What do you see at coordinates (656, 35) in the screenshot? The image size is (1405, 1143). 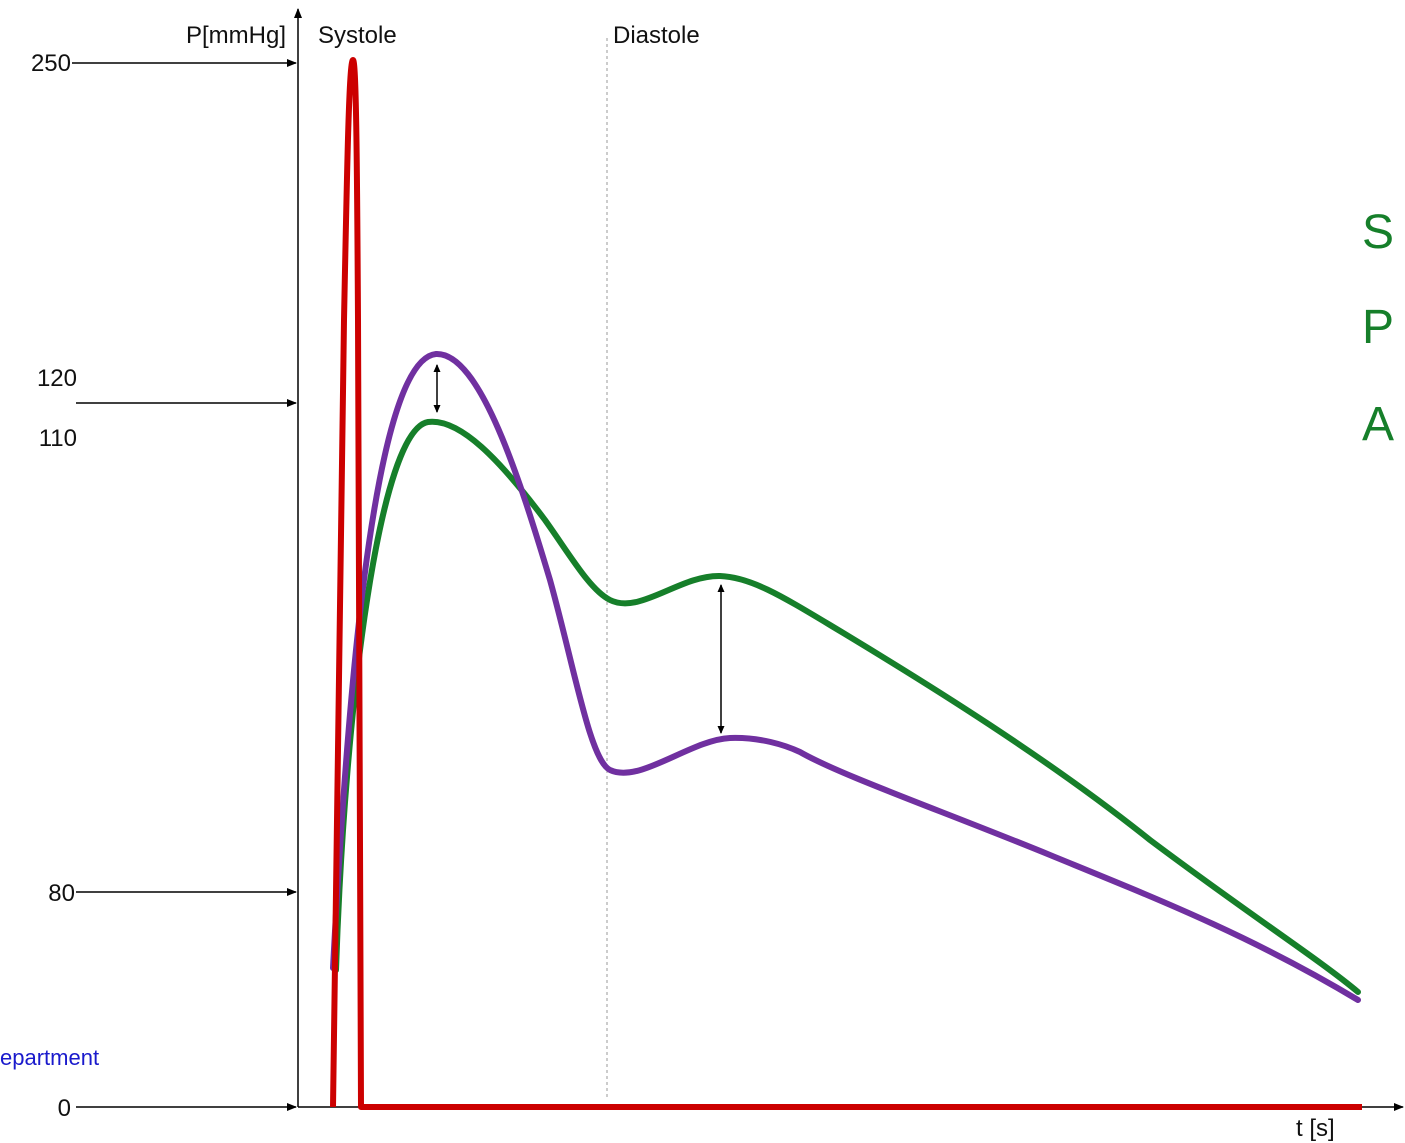 I see `diastole-label: Diastole` at bounding box center [656, 35].